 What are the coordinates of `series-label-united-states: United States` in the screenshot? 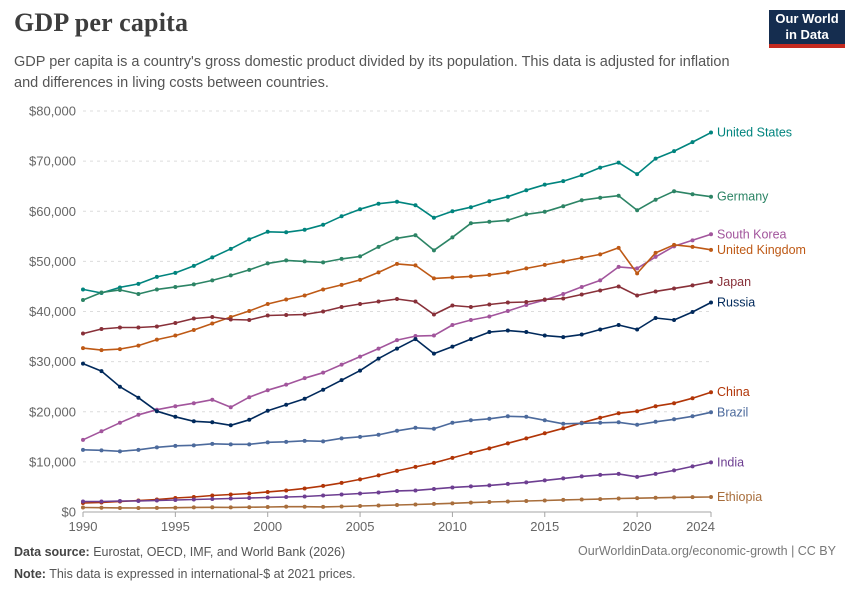 It's located at (754, 133).